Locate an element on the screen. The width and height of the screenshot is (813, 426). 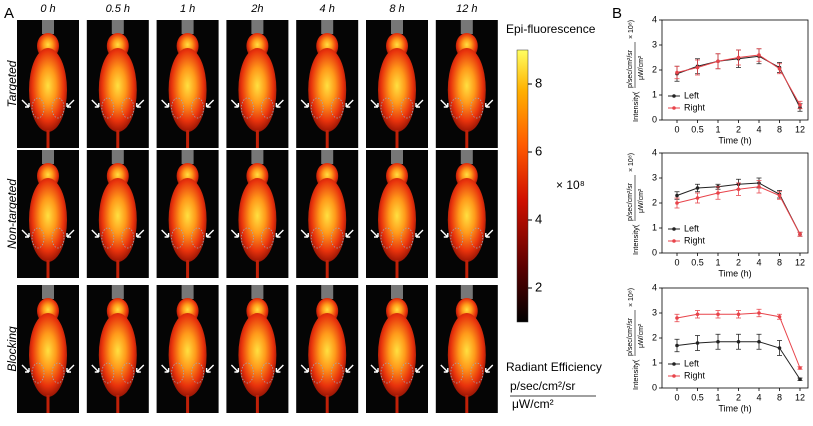
colorbar-tick-label: 6 is located at coordinates (538, 150).